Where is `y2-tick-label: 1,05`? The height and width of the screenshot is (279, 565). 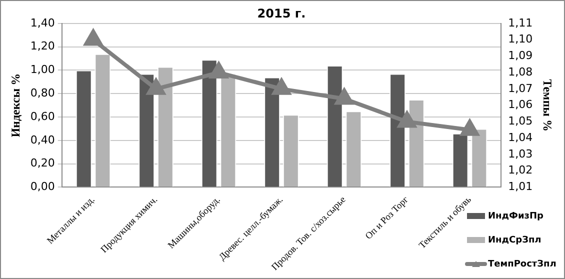
y2-tick-label: 1,05 is located at coordinates (520, 121).